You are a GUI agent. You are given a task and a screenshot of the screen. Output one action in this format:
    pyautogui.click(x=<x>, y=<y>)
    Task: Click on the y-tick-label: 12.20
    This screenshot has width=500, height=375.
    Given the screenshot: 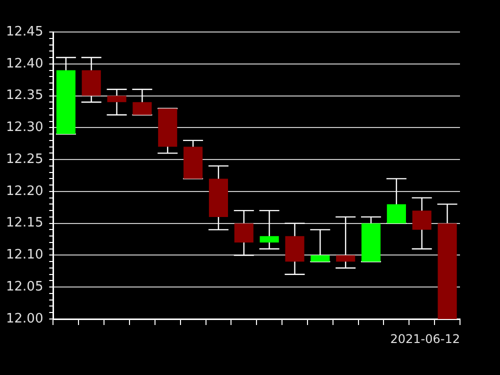 What is the action you would take?
    pyautogui.click(x=25, y=191)
    